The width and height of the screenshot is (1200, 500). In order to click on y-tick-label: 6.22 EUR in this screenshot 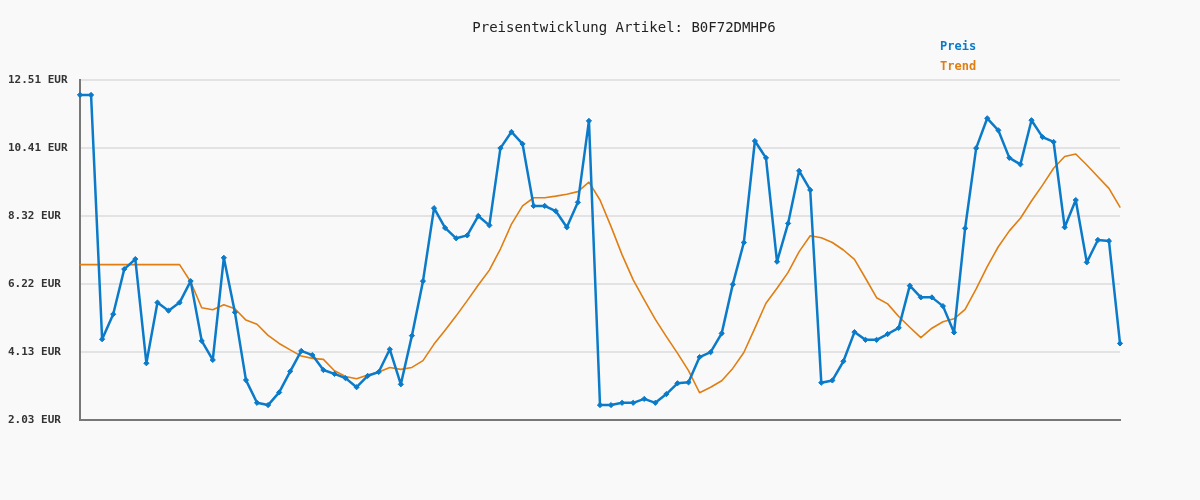, I will do `click(35, 283)`.